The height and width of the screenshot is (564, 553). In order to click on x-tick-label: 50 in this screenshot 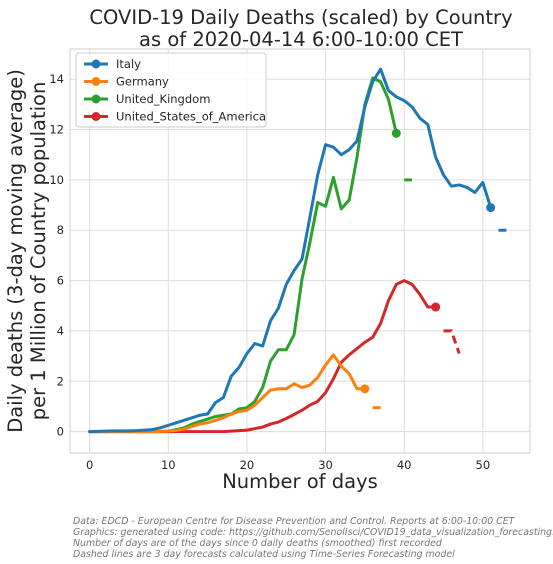, I will do `click(483, 465)`.